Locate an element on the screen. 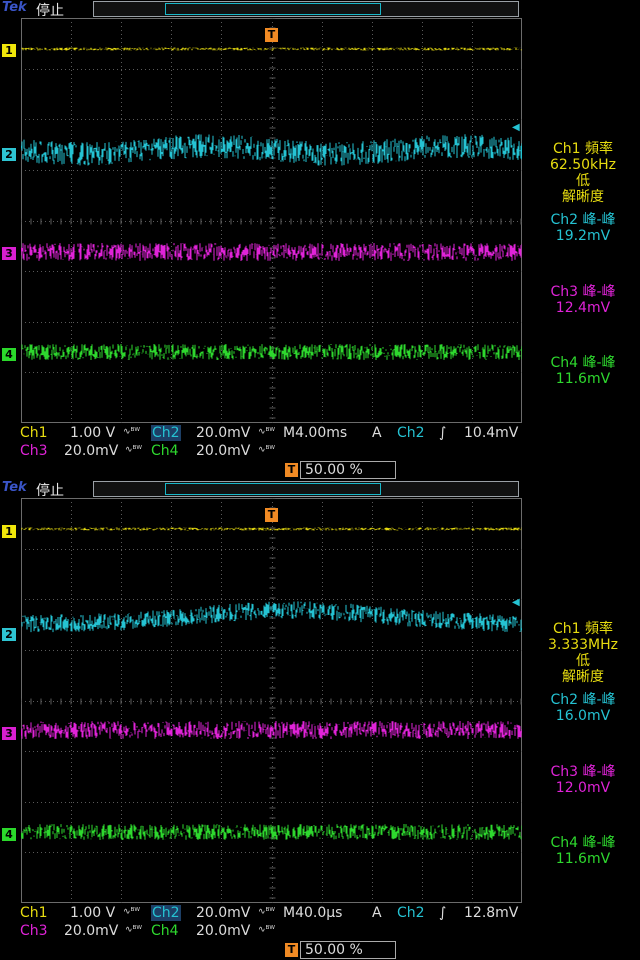 This screenshot has height=960, width=640. trigger-level: 10.4mV is located at coordinates (491, 433).